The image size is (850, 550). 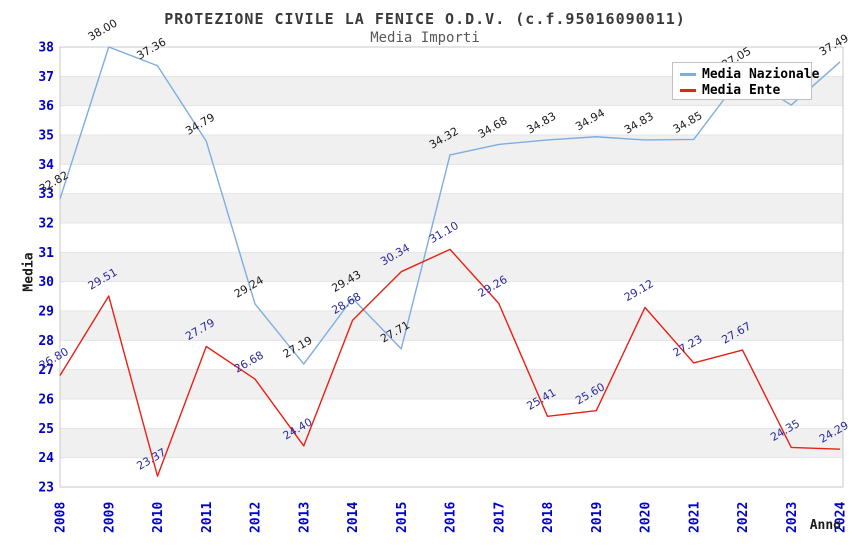 I want to click on y-tick-label: 31, so click(x=46, y=253).